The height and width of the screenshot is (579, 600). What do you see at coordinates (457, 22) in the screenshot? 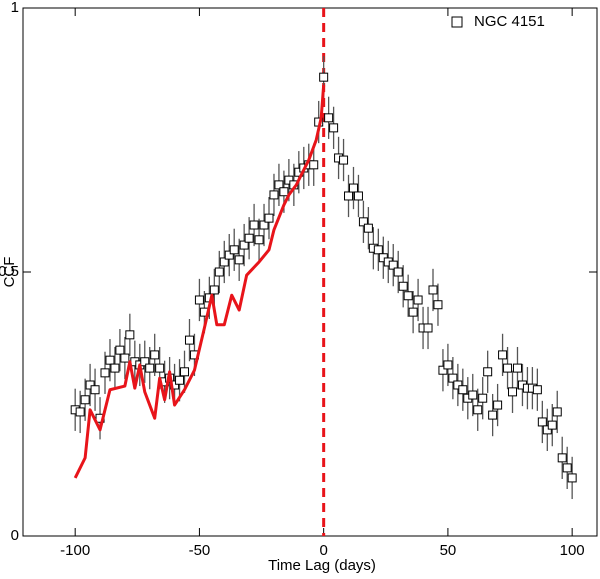
I see `legend-marker` at bounding box center [457, 22].